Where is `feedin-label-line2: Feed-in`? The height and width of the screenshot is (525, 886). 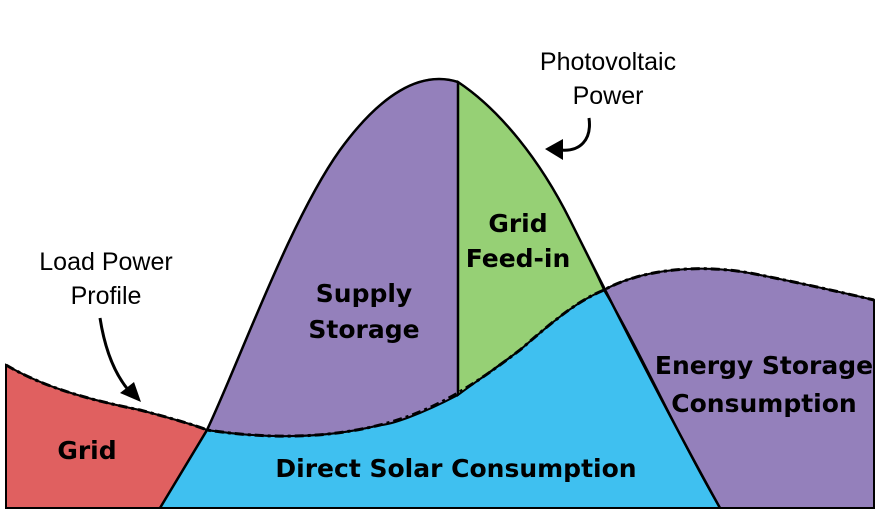
feedin-label-line2: Feed-in is located at coordinates (518, 258).